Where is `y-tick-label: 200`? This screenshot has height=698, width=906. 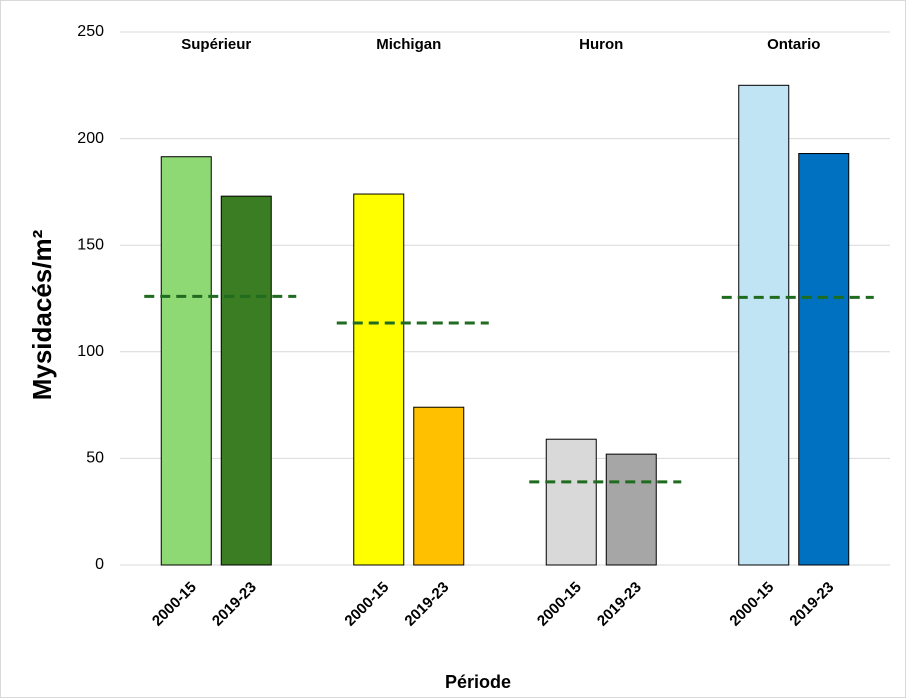 y-tick-label: 200 is located at coordinates (90, 138).